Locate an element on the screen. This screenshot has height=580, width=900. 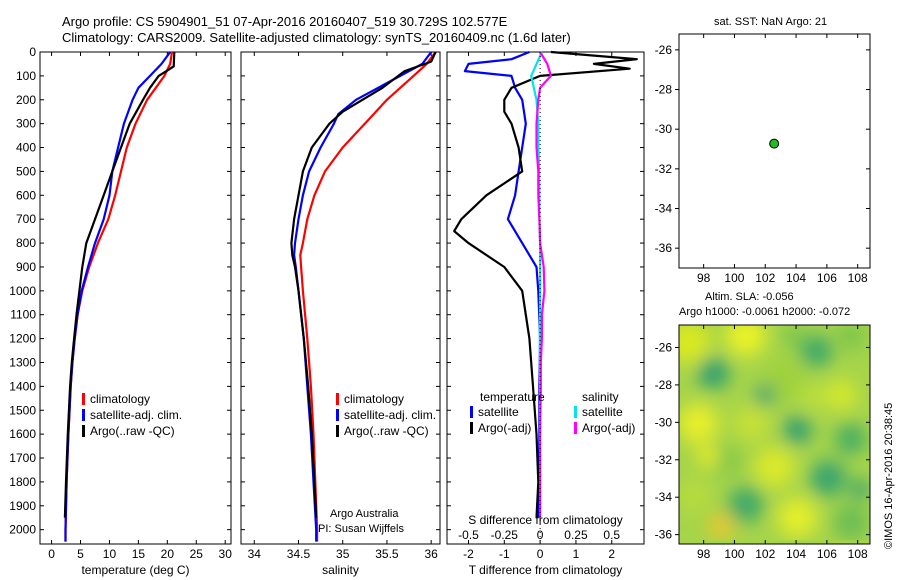
location-frame is located at coordinates (774, 151).